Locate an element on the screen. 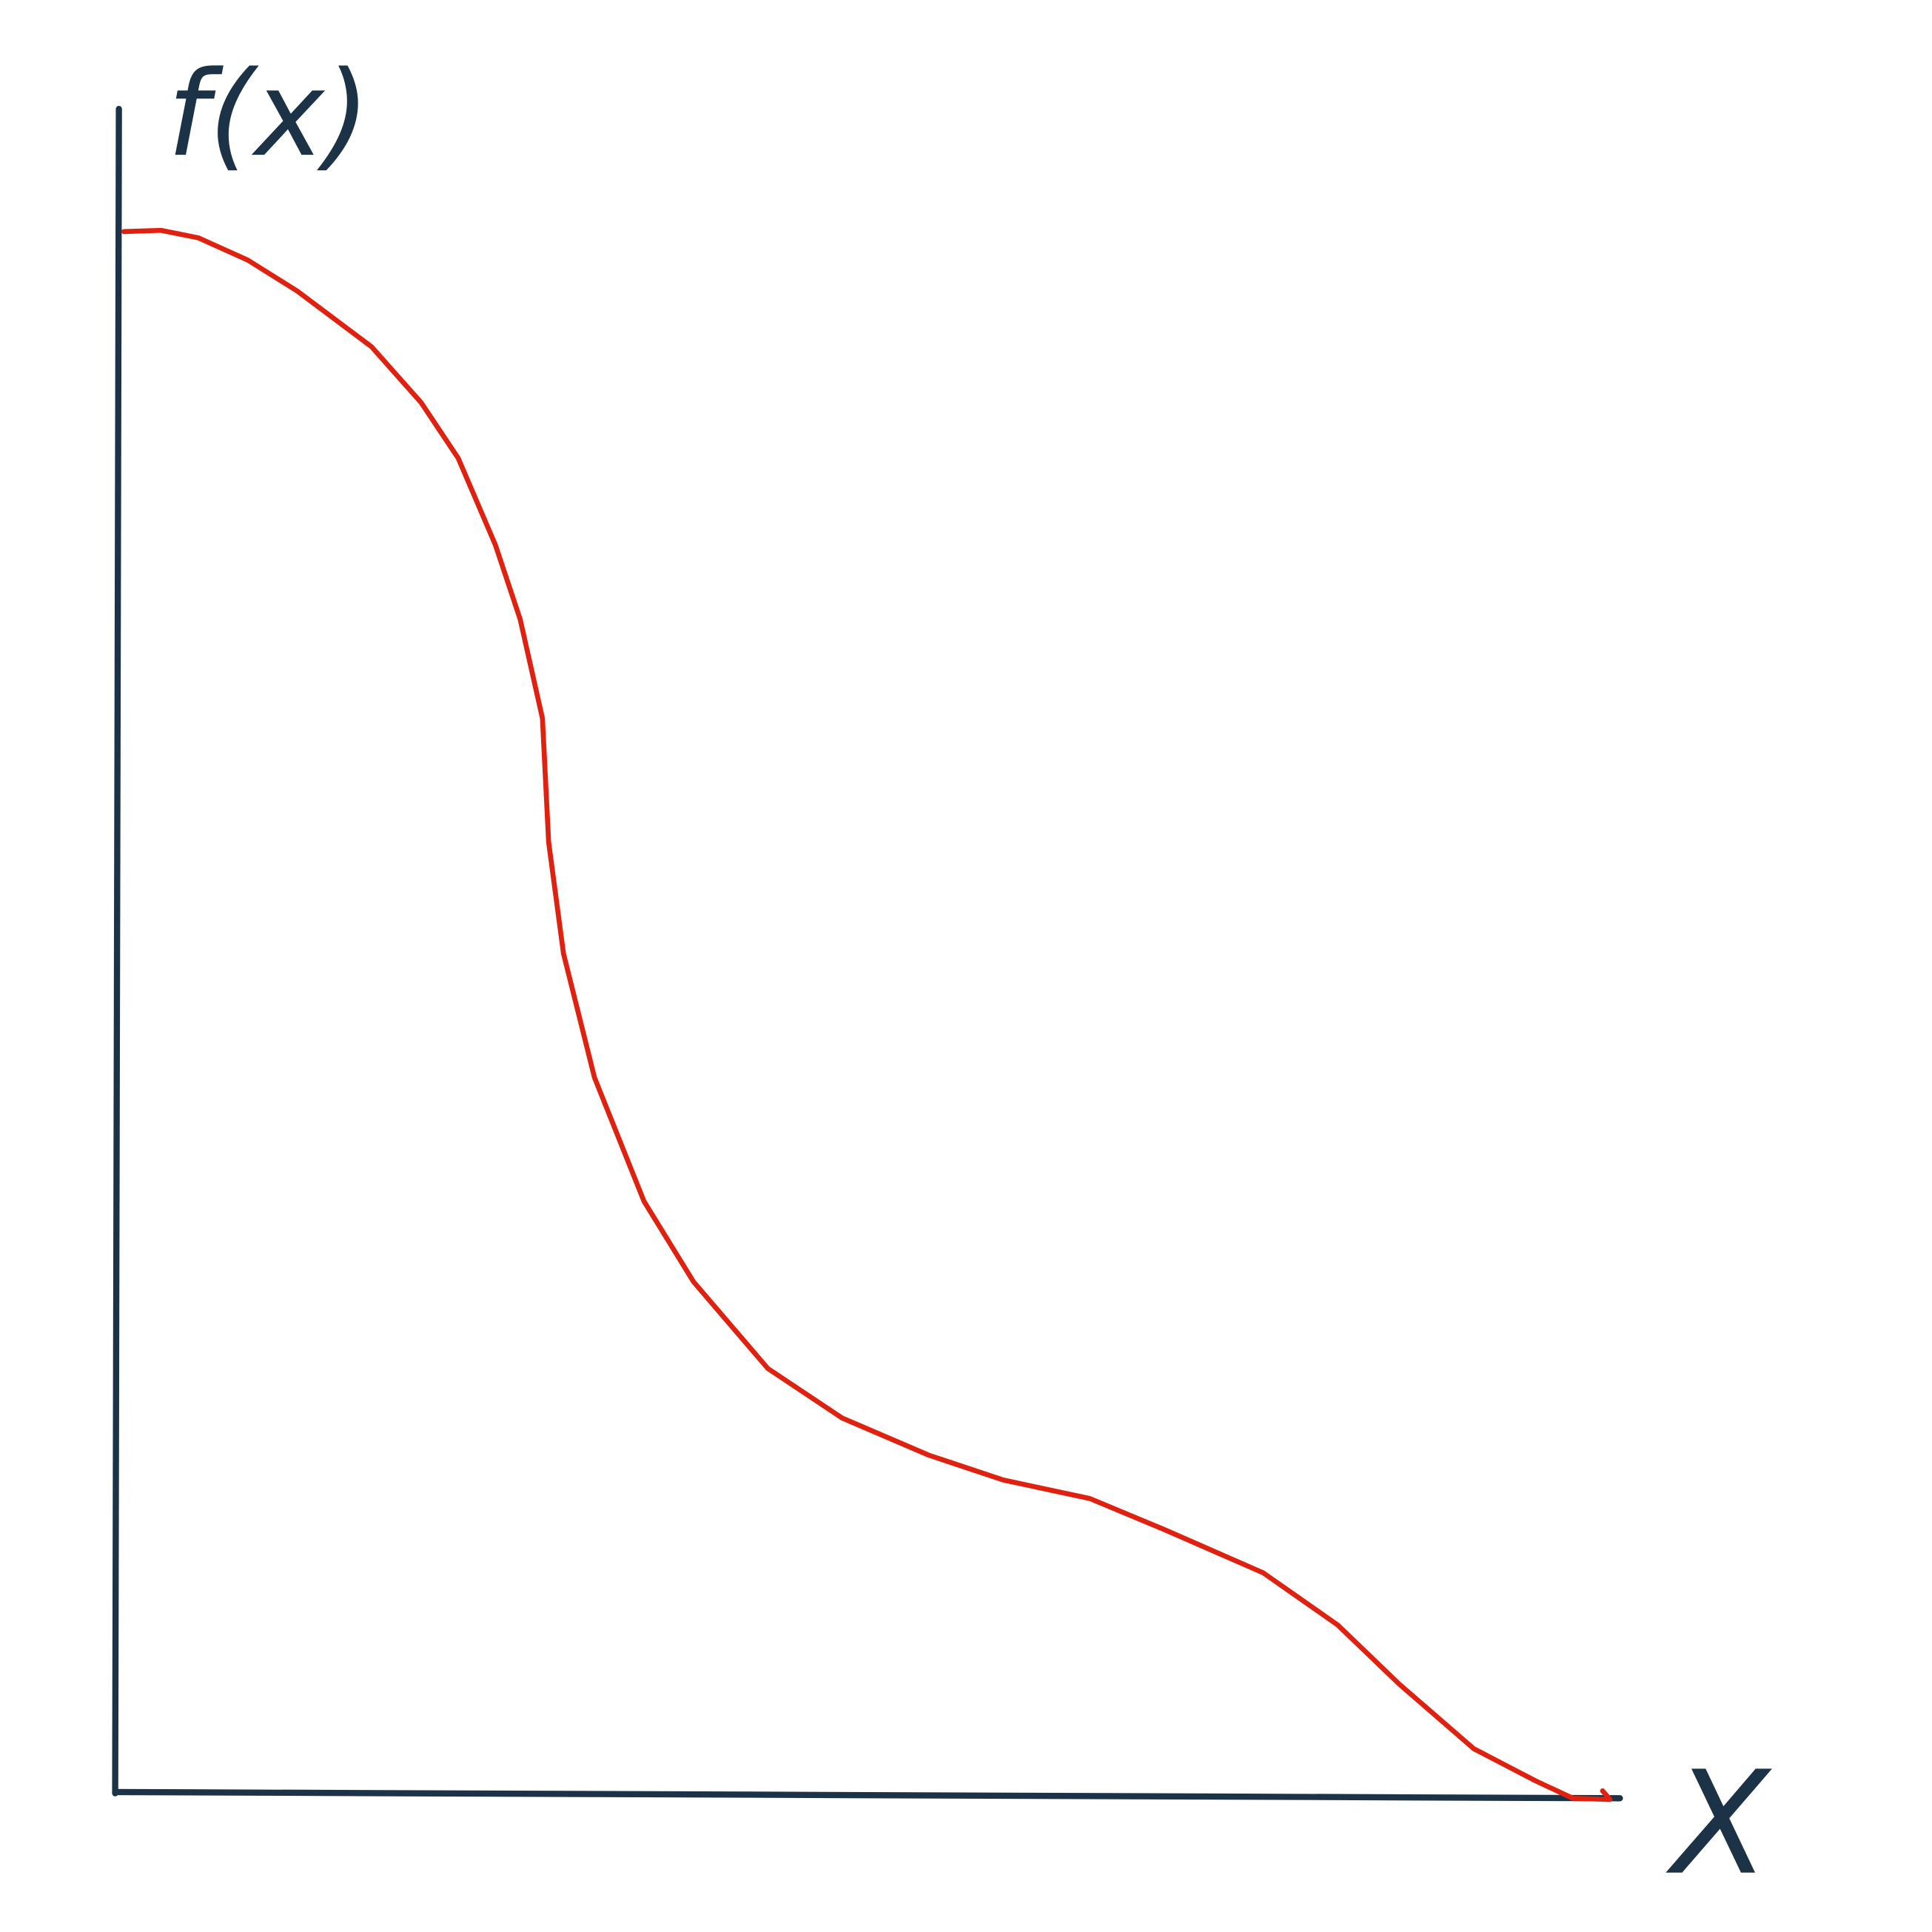  y-axis-label: f(x) is located at coordinates (268, 114).